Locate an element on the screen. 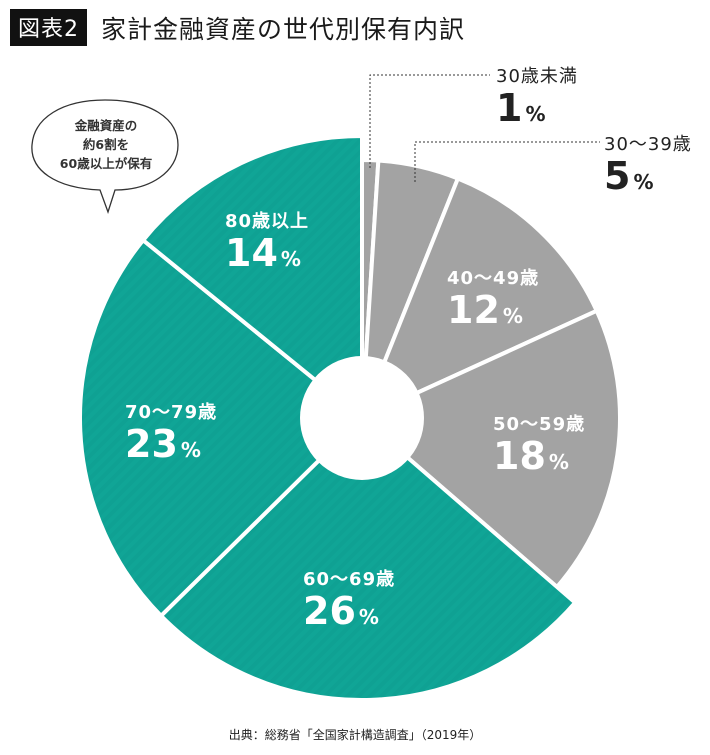  leader-line-30s is located at coordinates (507, 161).